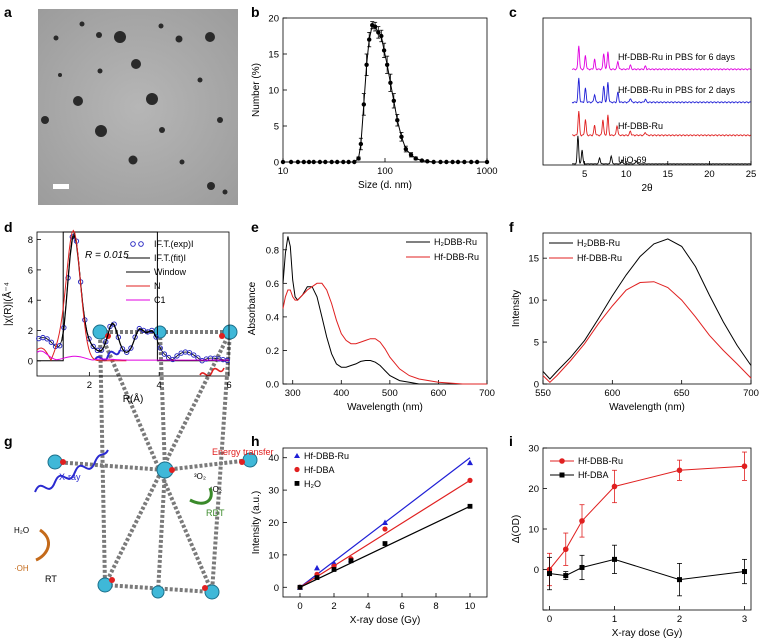  Describe the element at coordinates (200, 476) in the screenshot. I see `triplet-oxygen-label: ³O₂` at that location.